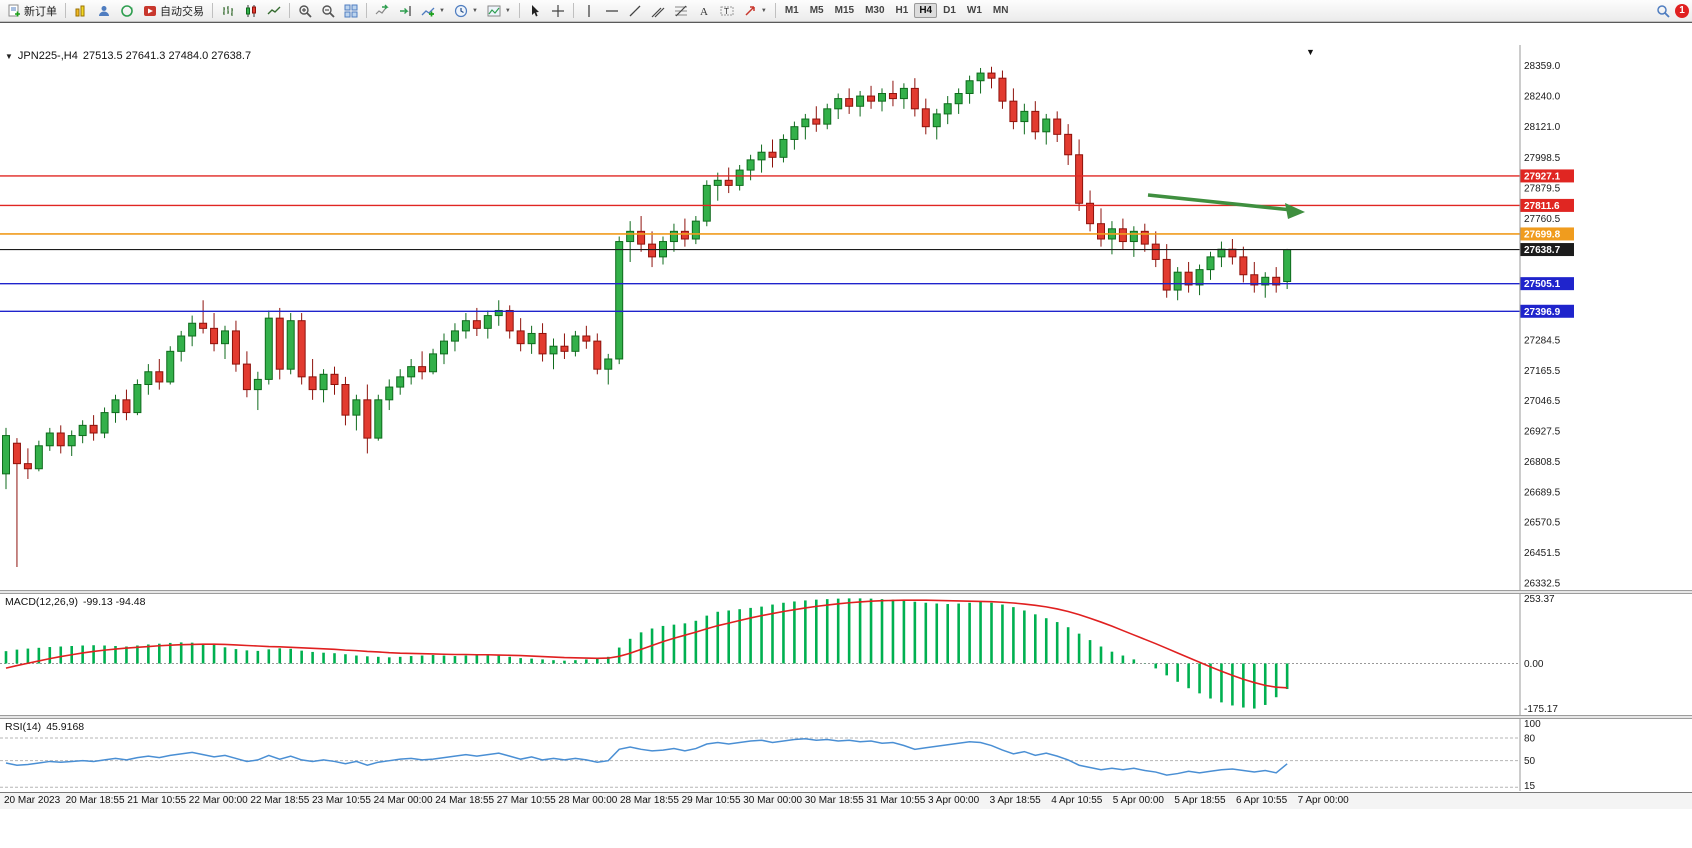  I want to click on auto-scroll-icon, so click(382, 9).